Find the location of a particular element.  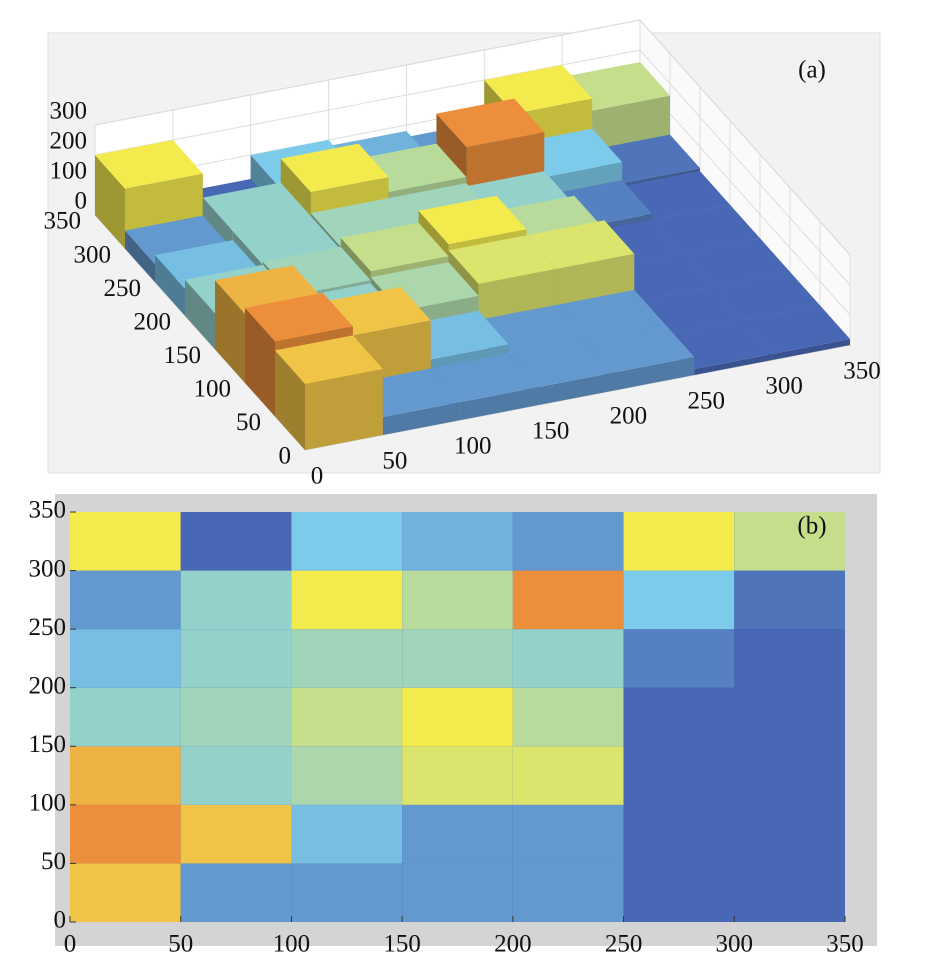

panel-label: (b) is located at coordinates (811, 526).